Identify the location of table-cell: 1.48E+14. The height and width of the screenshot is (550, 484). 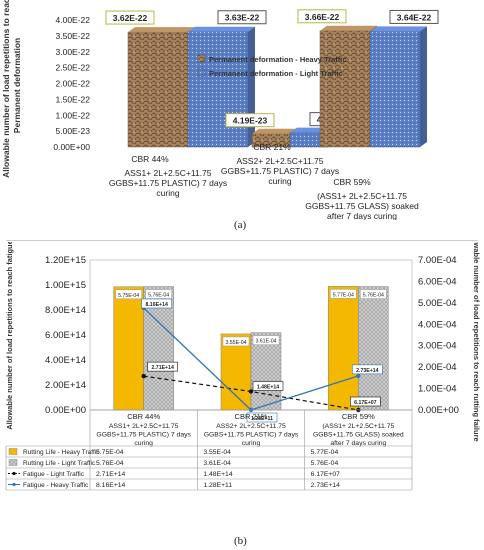
(218, 474).